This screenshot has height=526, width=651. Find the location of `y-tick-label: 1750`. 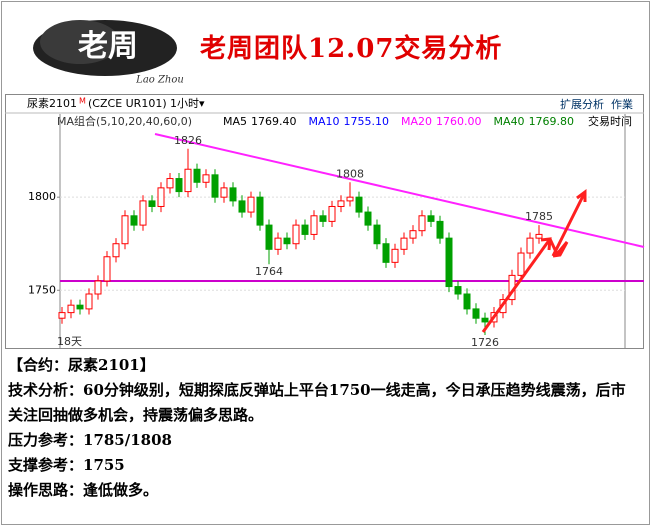

y-tick-label: 1750 is located at coordinates (42, 289).